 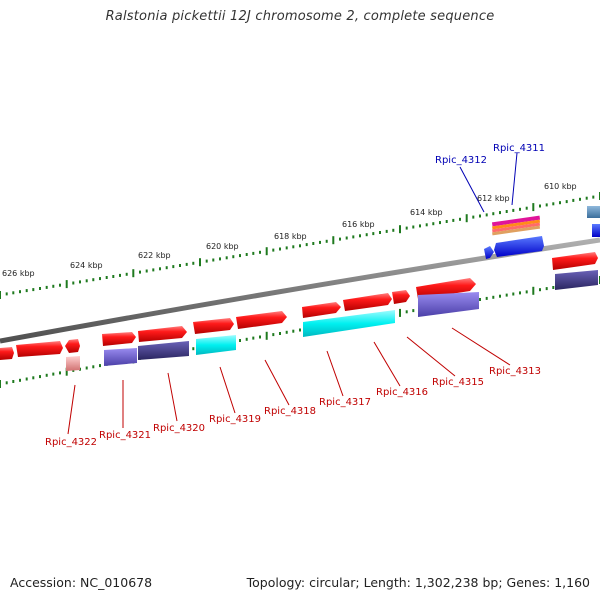 I want to click on gene-label-rpic-4321: Rpic_4321, so click(x=125, y=435).